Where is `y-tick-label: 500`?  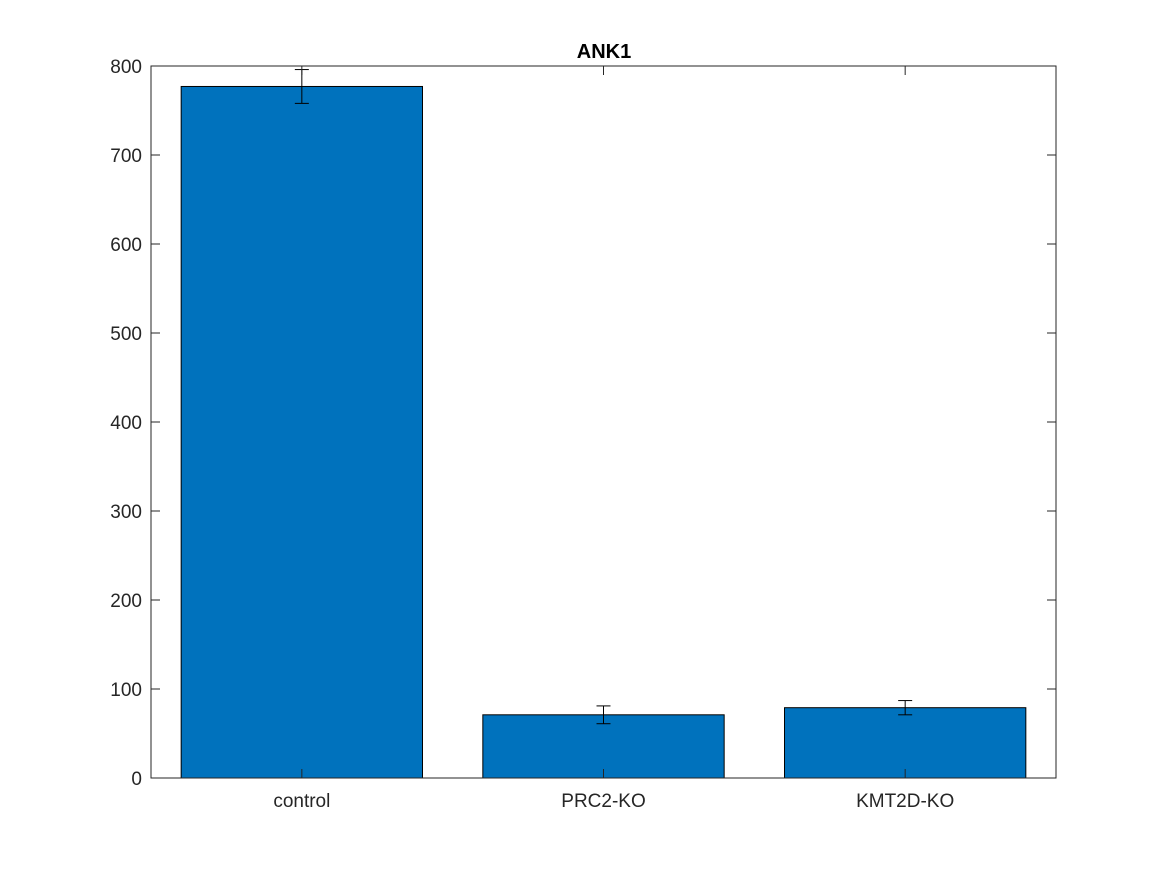 y-tick-label: 500 is located at coordinates (126, 334).